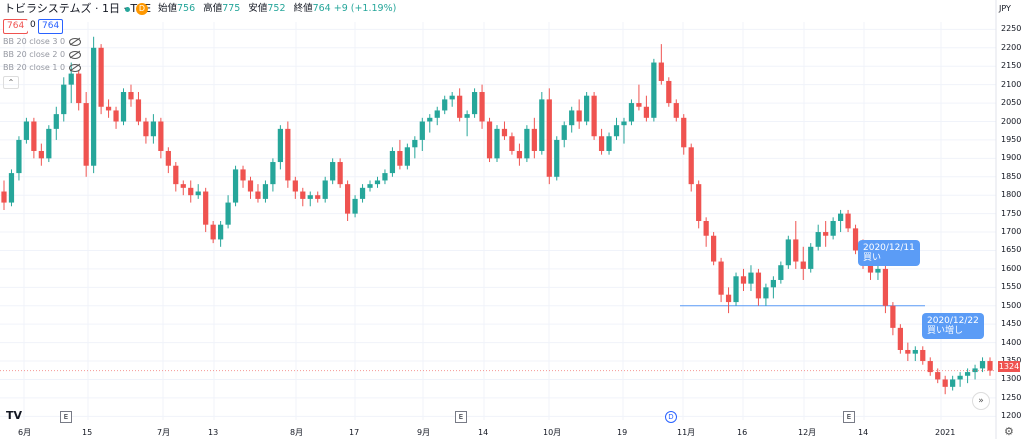 The image size is (1024, 439). What do you see at coordinates (51, 26) in the screenshot?
I see `buy-price-box: 764` at bounding box center [51, 26].